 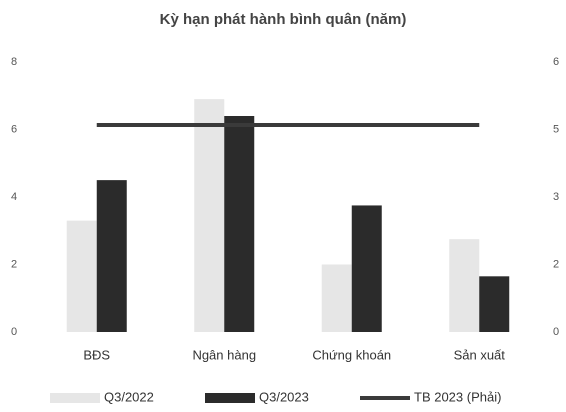 I want to click on y2-tick-label: 3, so click(x=556, y=197).